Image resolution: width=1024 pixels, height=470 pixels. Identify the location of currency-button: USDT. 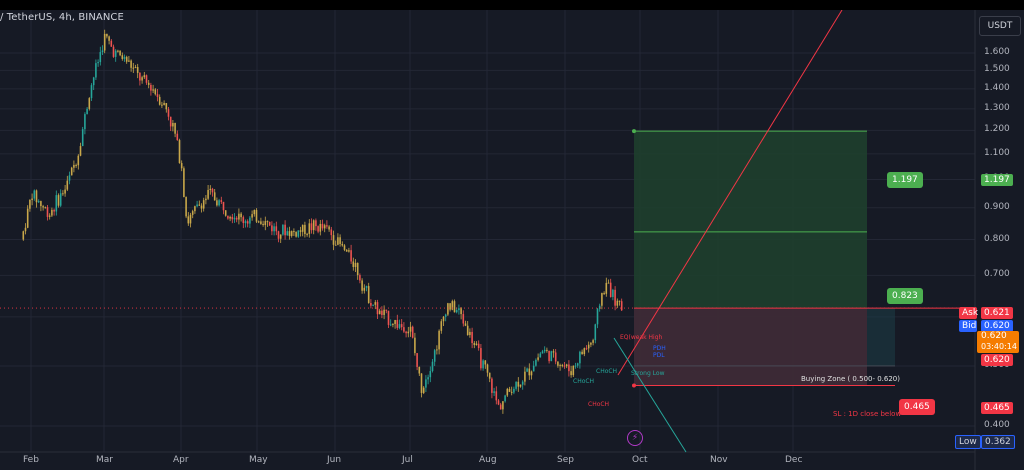
(1000, 26).